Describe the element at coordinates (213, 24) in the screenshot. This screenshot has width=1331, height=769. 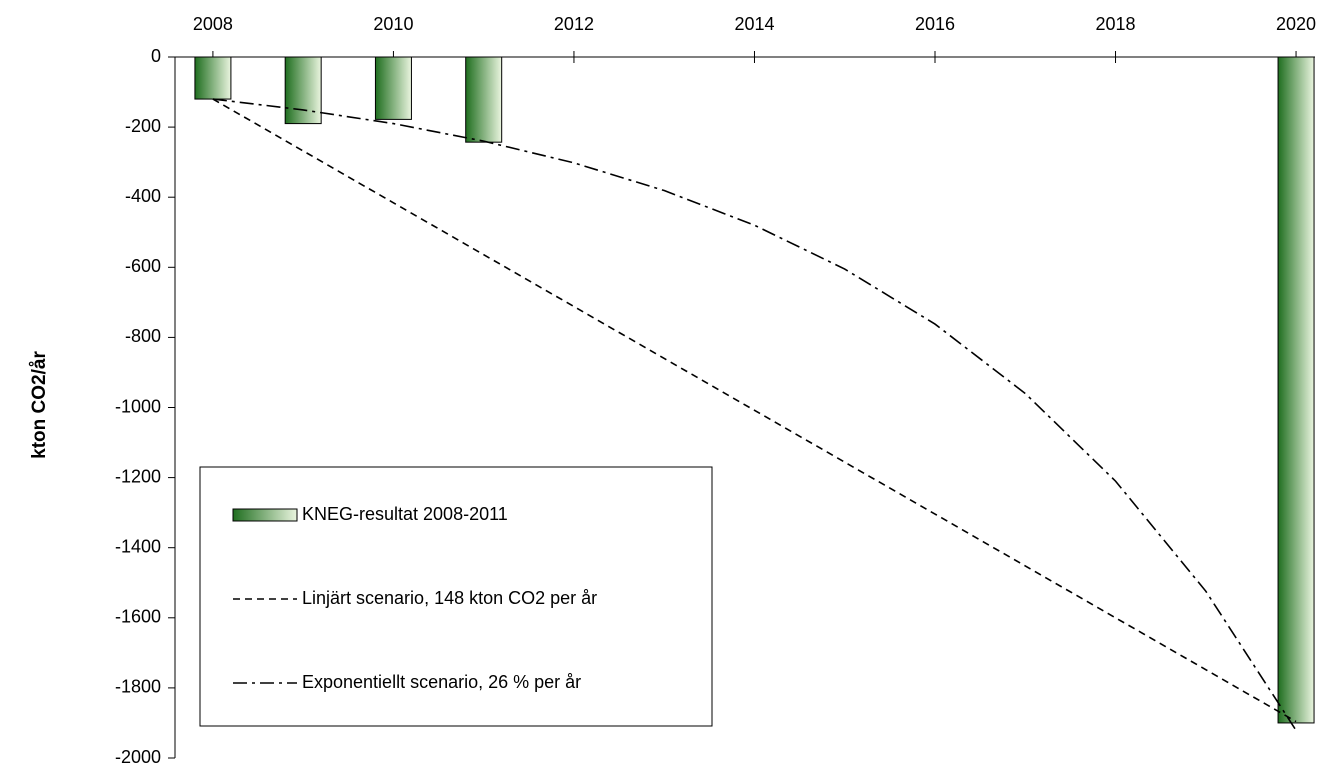
I see `x-tick-label: 2008` at that location.